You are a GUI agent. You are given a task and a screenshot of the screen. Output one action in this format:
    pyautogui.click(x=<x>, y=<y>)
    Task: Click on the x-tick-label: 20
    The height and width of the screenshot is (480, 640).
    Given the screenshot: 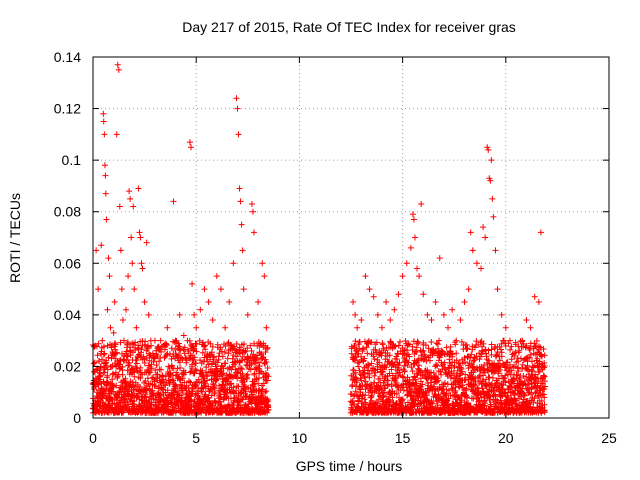 What is the action you would take?
    pyautogui.click(x=506, y=438)
    